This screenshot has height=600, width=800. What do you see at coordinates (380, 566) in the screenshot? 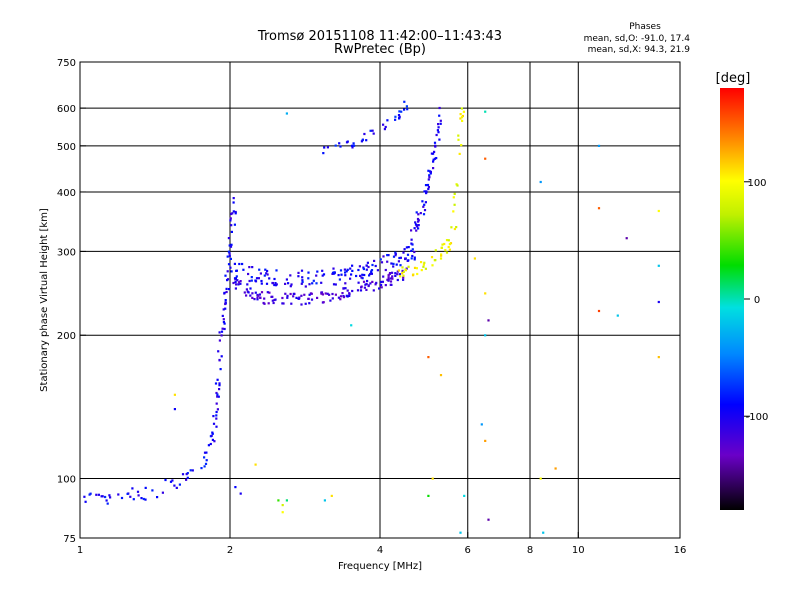
I see `x-axis-label: Frequency [MHz]` at bounding box center [380, 566].